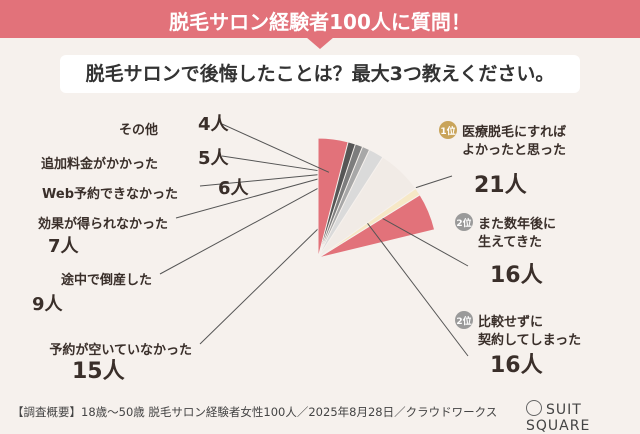 This screenshot has height=434, width=640. I want to click on header-banner: 脱毛サロン経験者100人に質問！, so click(320, 19).